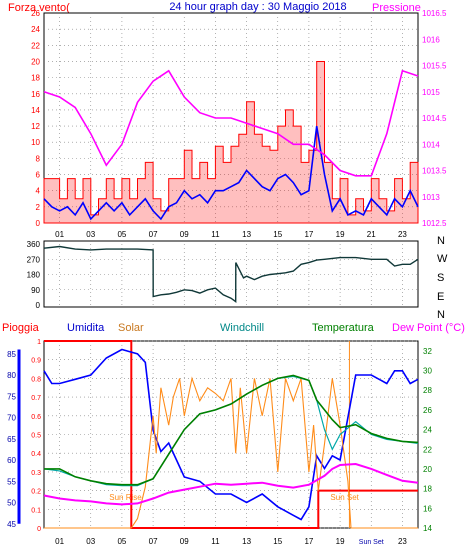  What do you see at coordinates (431, 197) in the screenshot?
I see `pressure-axis-tick-label: 1013` at bounding box center [431, 197].